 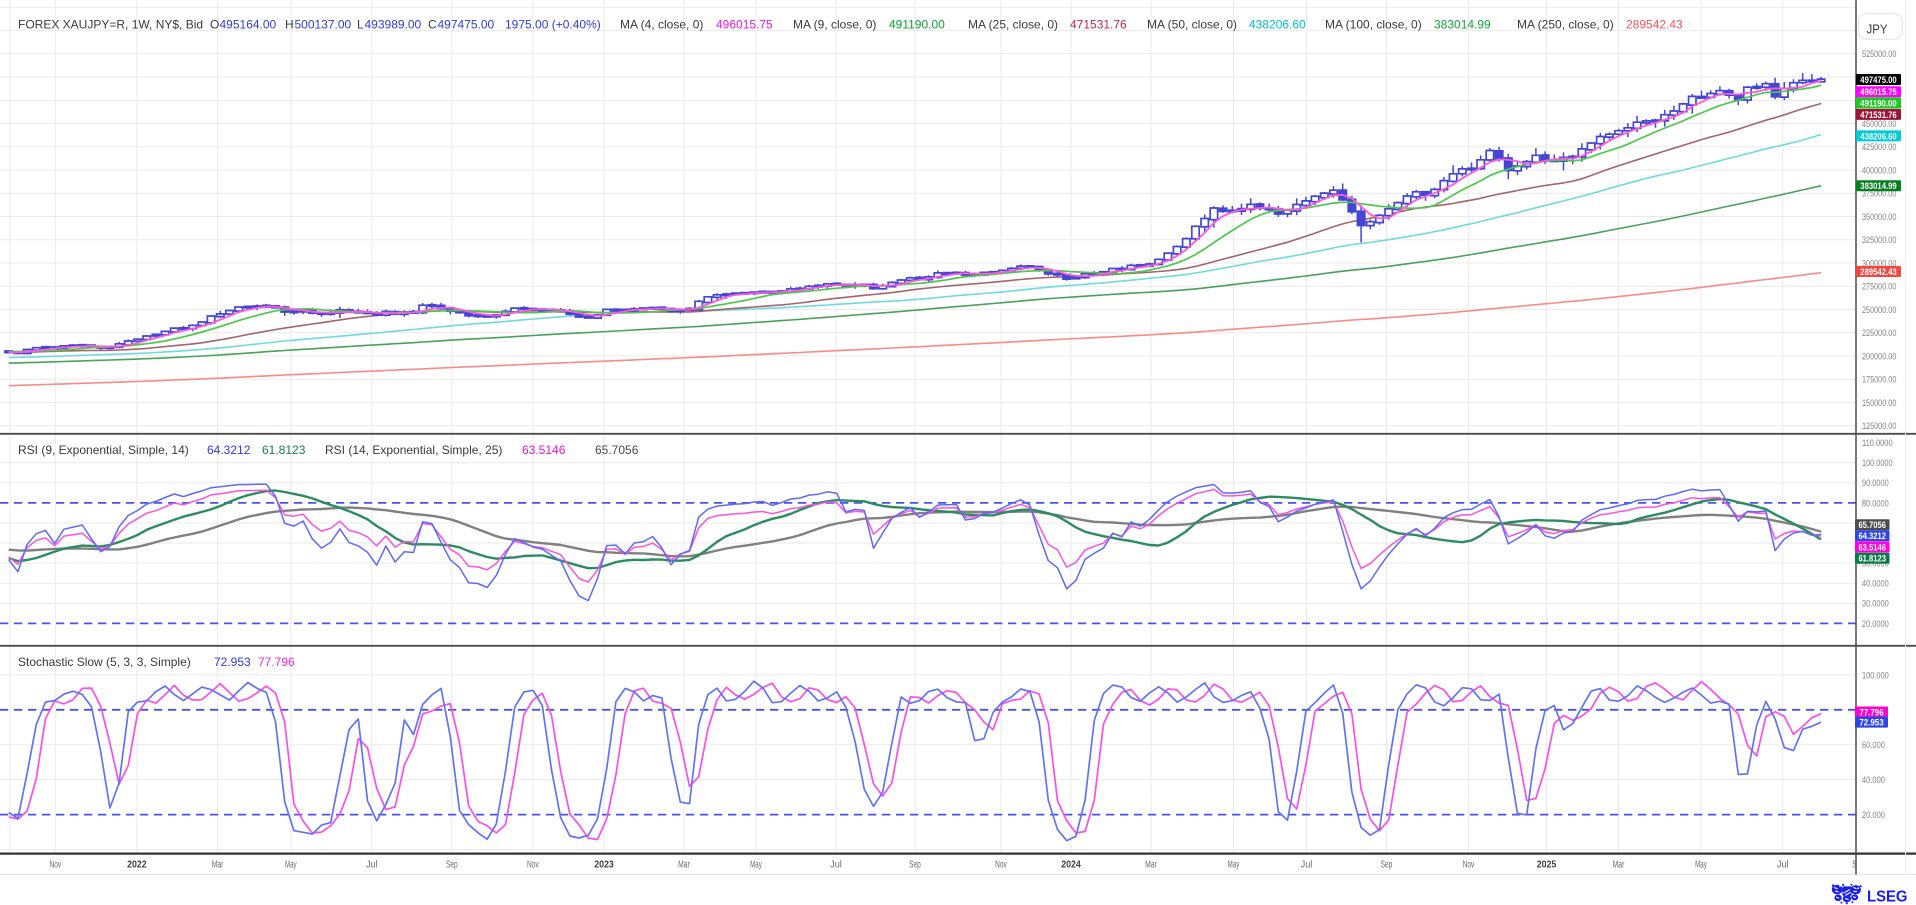 What do you see at coordinates (393, 25) in the screenshot?
I see `svg-text: 493989.00` at bounding box center [393, 25].